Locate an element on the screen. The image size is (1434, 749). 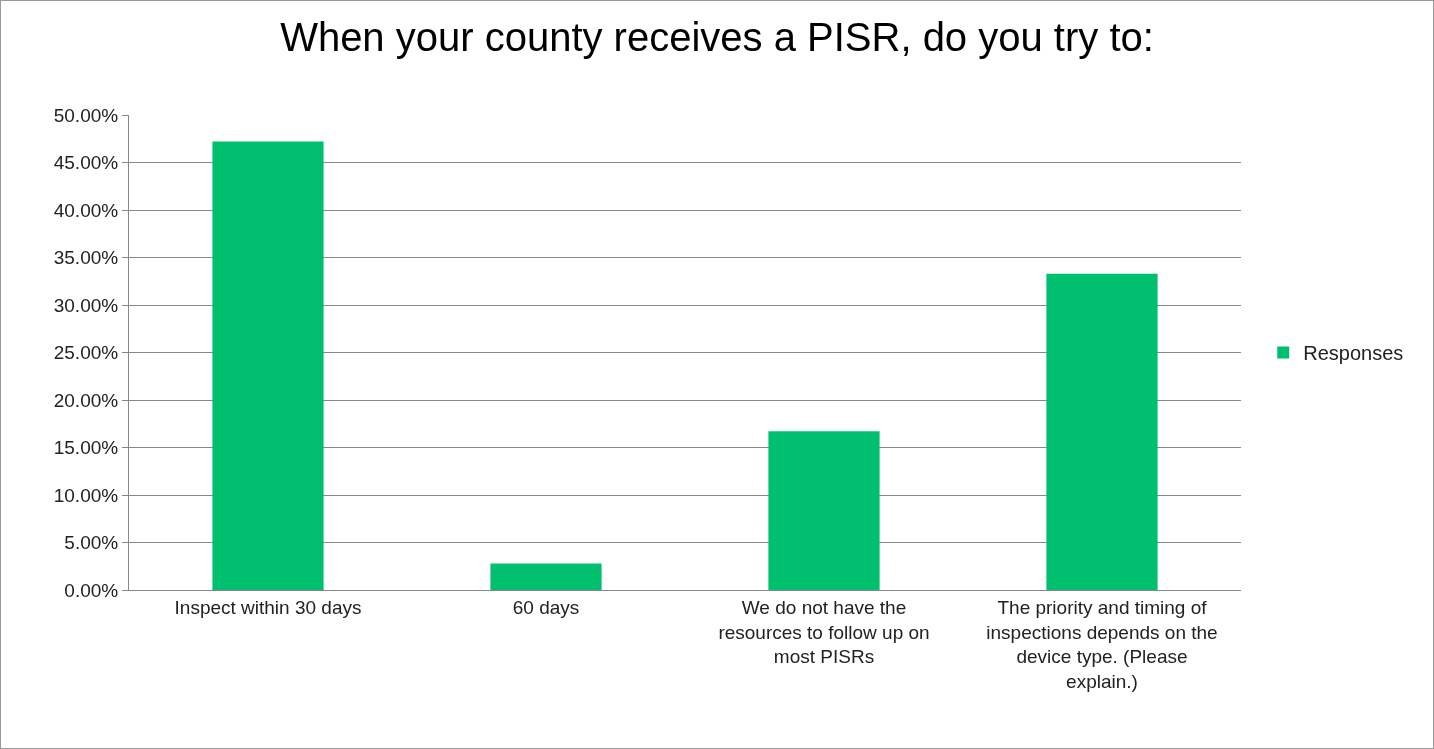
x-tick-label: Inspect within 30 days is located at coordinates (268, 607).